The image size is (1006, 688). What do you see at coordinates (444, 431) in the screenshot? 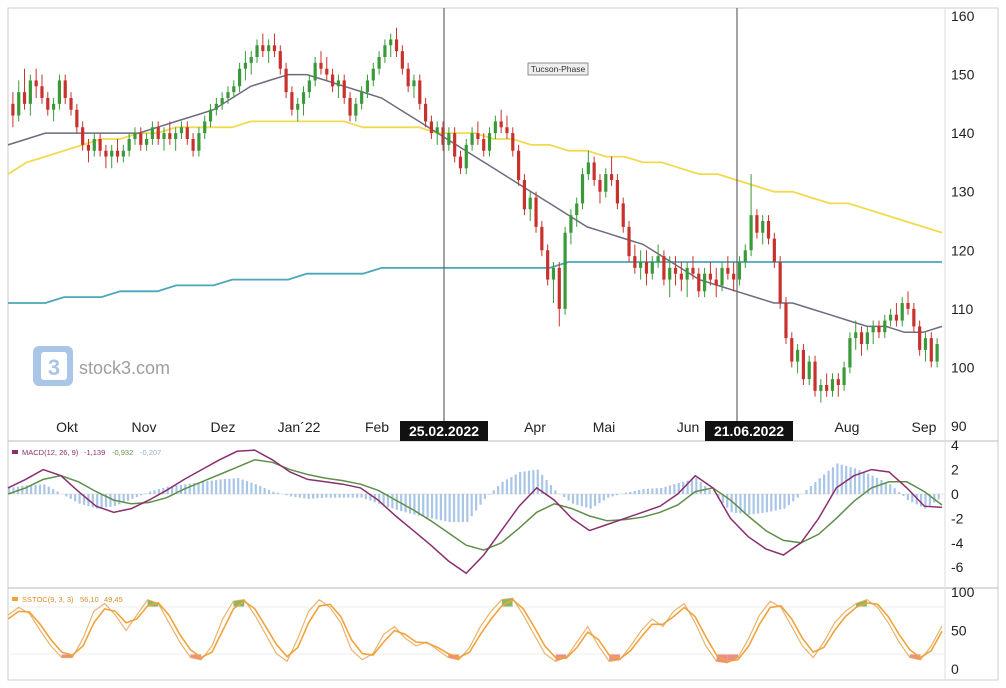
I see `date-badge-1: 25.02.2022` at bounding box center [444, 431].